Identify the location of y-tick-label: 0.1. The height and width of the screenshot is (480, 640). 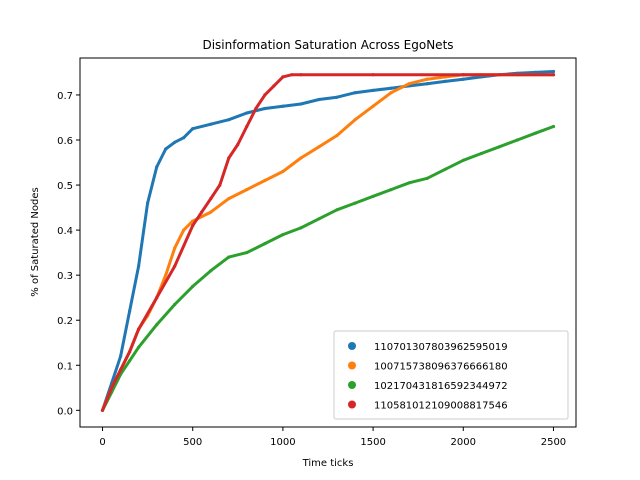
(65, 366).